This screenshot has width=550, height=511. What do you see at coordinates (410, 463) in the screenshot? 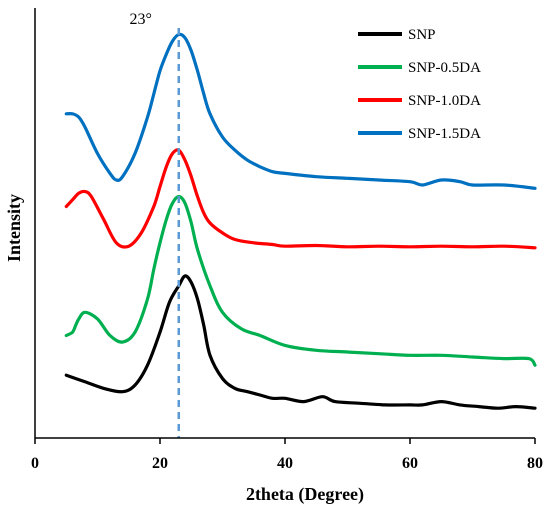
I see `x-tick-label: 60` at bounding box center [410, 463].